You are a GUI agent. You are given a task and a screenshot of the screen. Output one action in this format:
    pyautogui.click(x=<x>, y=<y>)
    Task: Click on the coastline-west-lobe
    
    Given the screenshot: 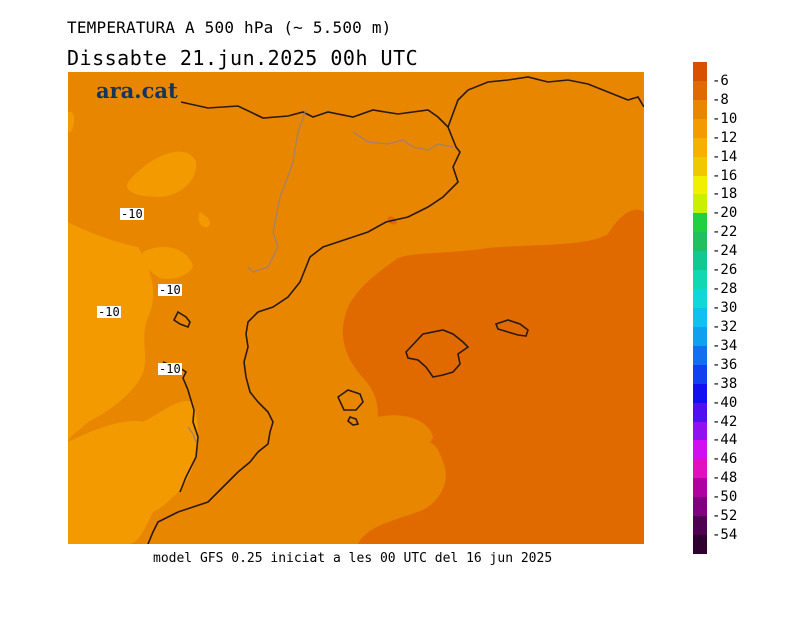 What is the action you would take?
    pyautogui.click(x=181, y=319)
    